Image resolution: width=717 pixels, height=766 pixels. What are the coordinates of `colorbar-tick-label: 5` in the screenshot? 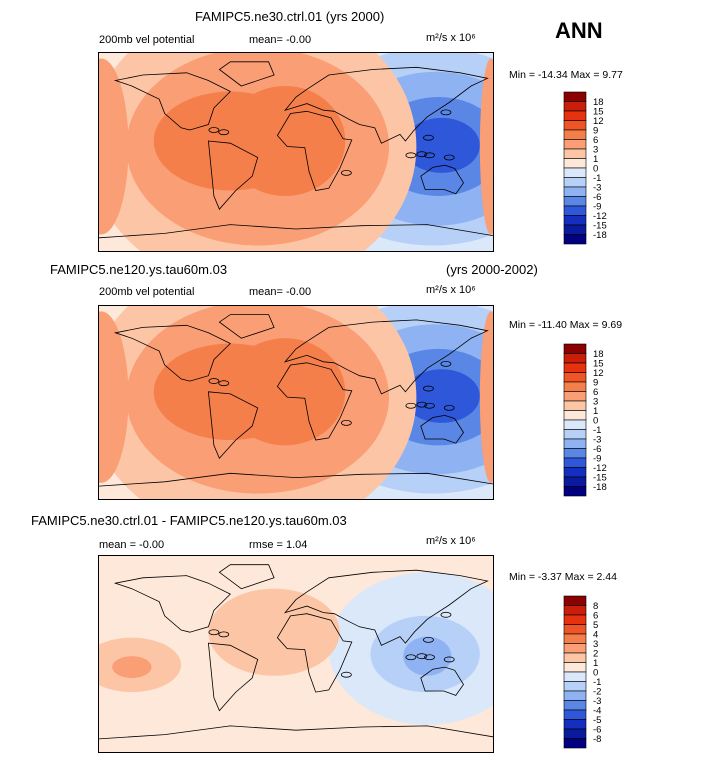 It's located at (595, 625).